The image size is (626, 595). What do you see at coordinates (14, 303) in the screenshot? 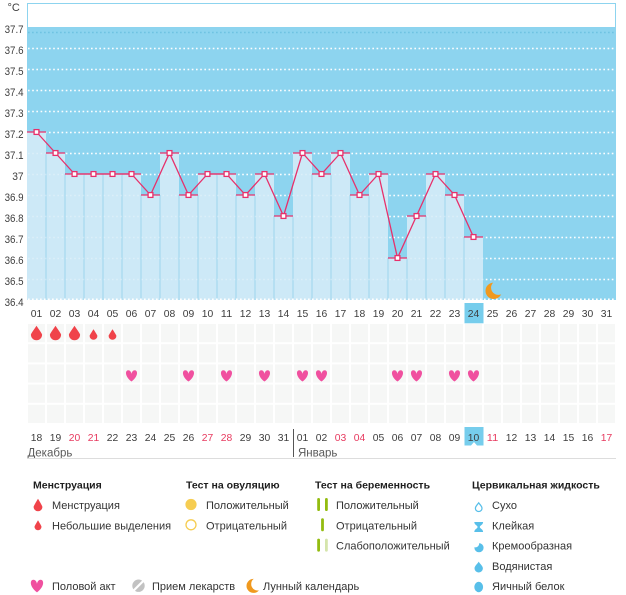
I see `svg-text: 36.4` at bounding box center [14, 303].